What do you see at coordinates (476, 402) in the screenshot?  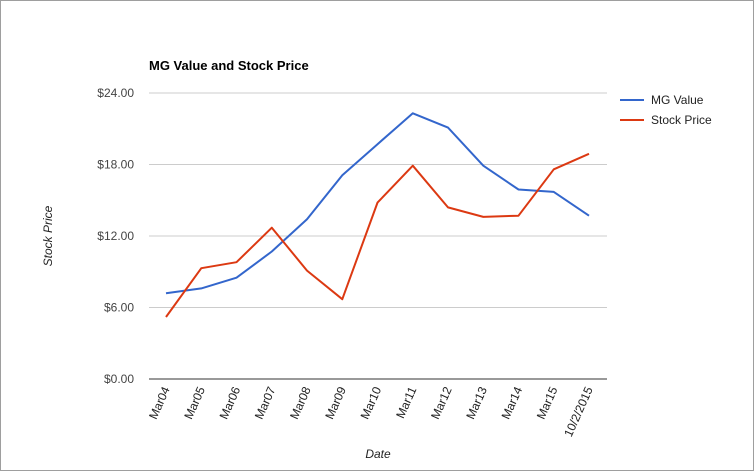 I see `x-tick-label: Mar13` at bounding box center [476, 402].